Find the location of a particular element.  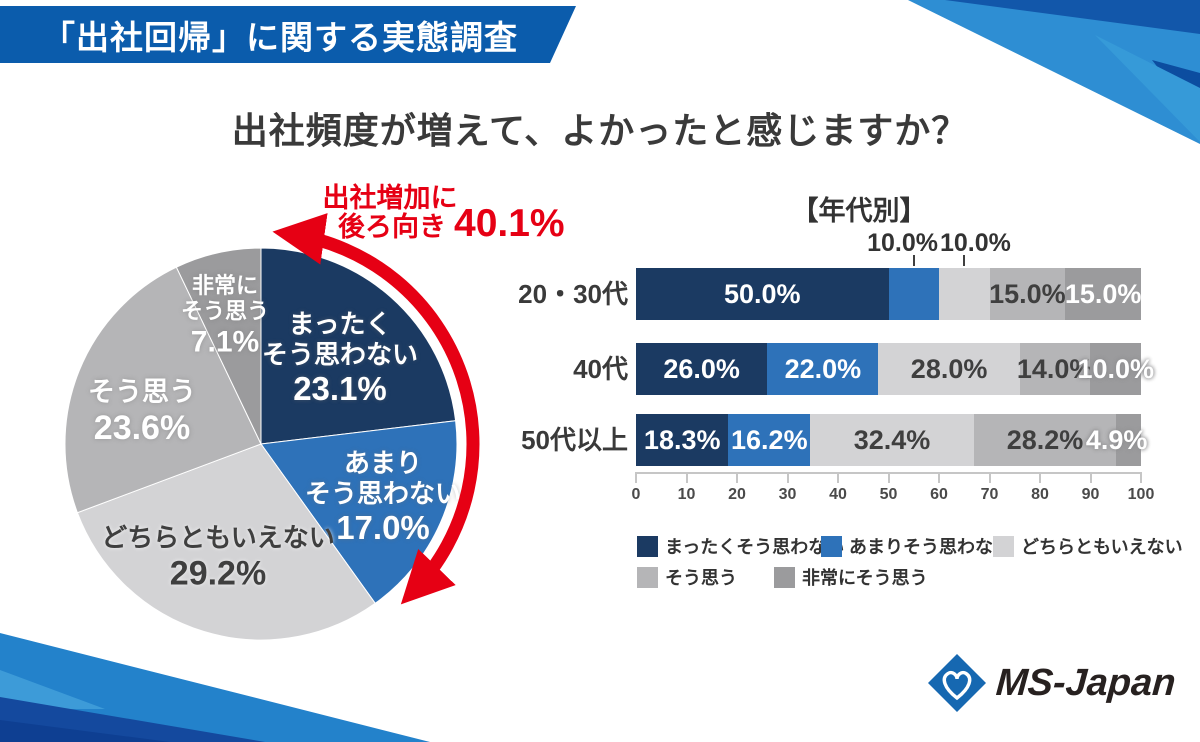

header-banner: 「出社回帰」に関する実態調査 is located at coordinates (288, 34).